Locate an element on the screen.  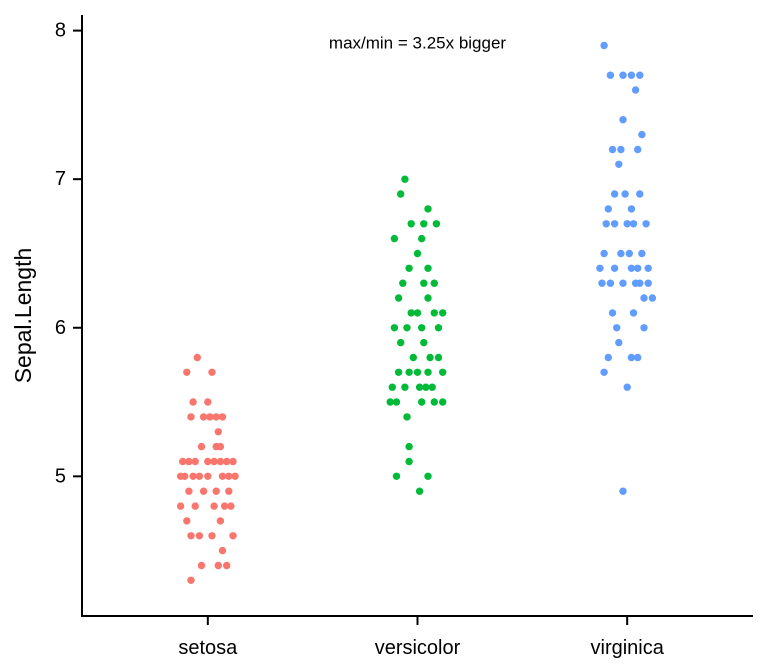
y-tick-label: 7 is located at coordinates (60, 179).